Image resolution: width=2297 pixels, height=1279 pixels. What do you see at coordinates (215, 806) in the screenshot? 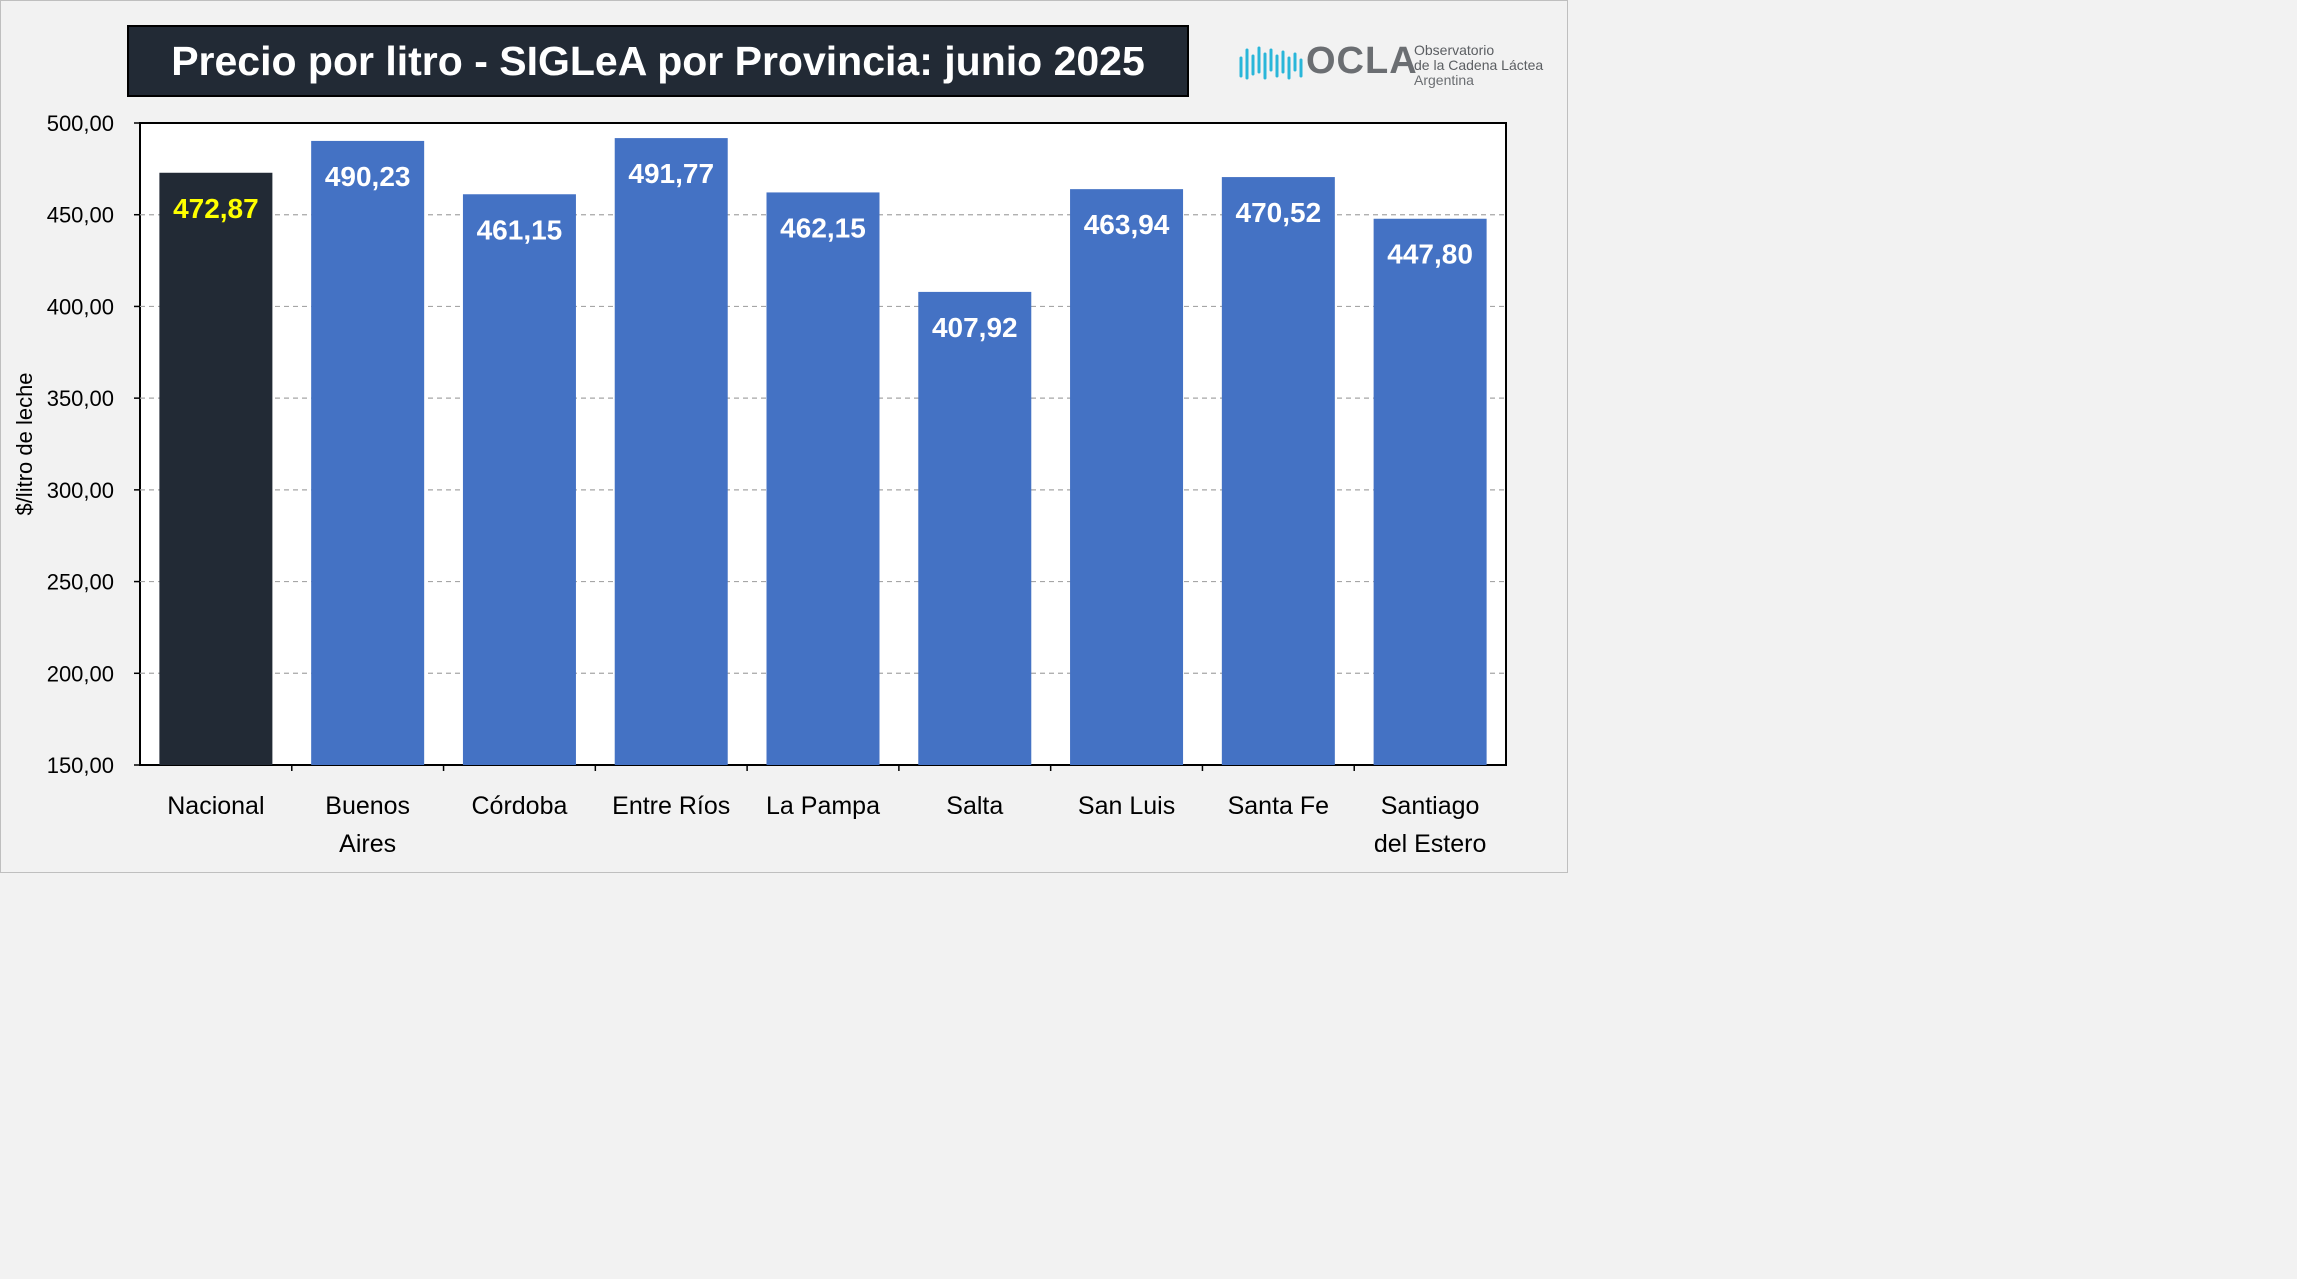
I see `x-category-label: Nacional` at bounding box center [215, 806].